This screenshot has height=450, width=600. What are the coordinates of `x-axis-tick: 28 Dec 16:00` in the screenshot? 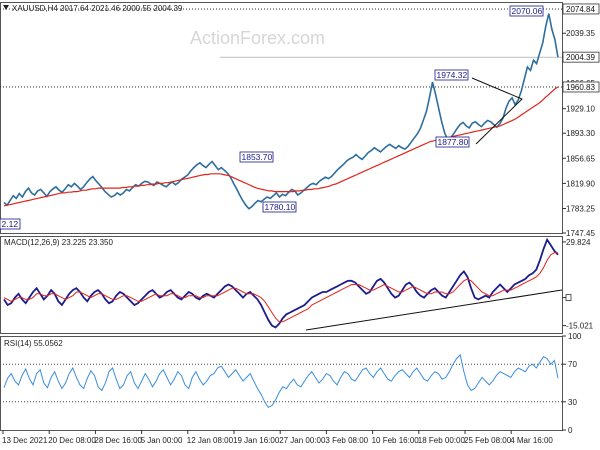 It's located at (118, 437).